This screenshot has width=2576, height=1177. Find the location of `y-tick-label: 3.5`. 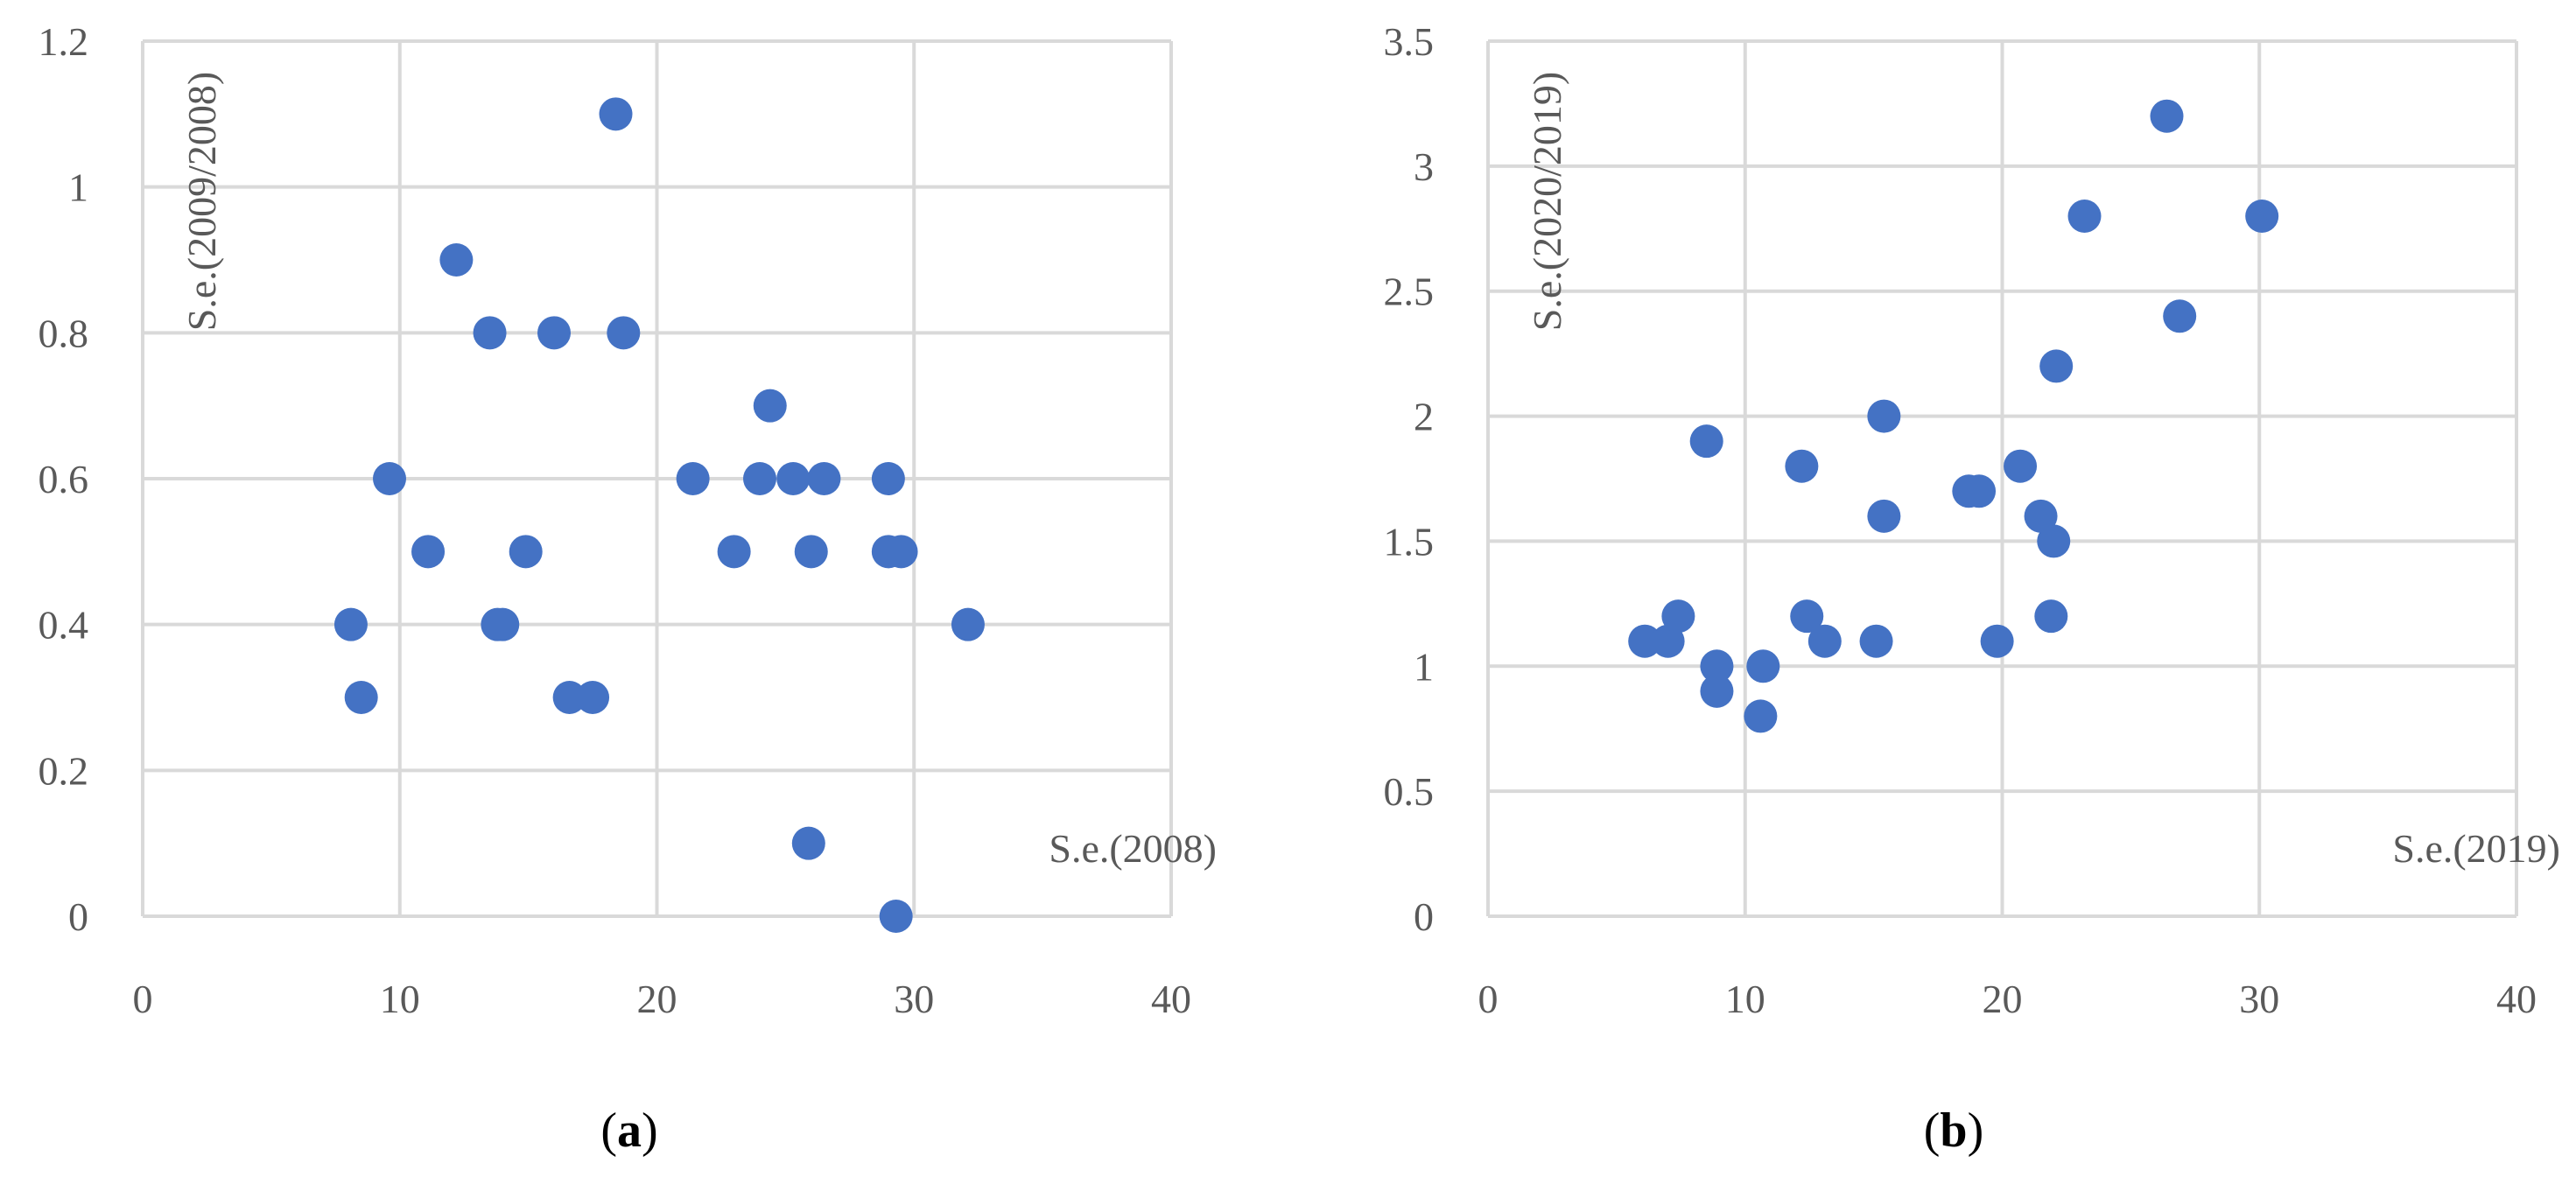

y-tick-label: 3.5 is located at coordinates (1409, 41).